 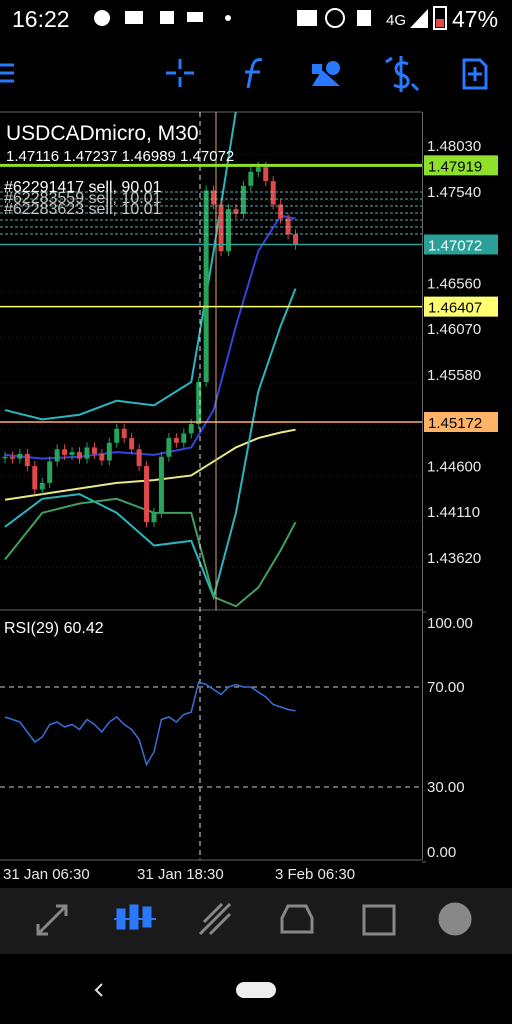 I want to click on price-tick-label: 1.46070, so click(x=454, y=329).